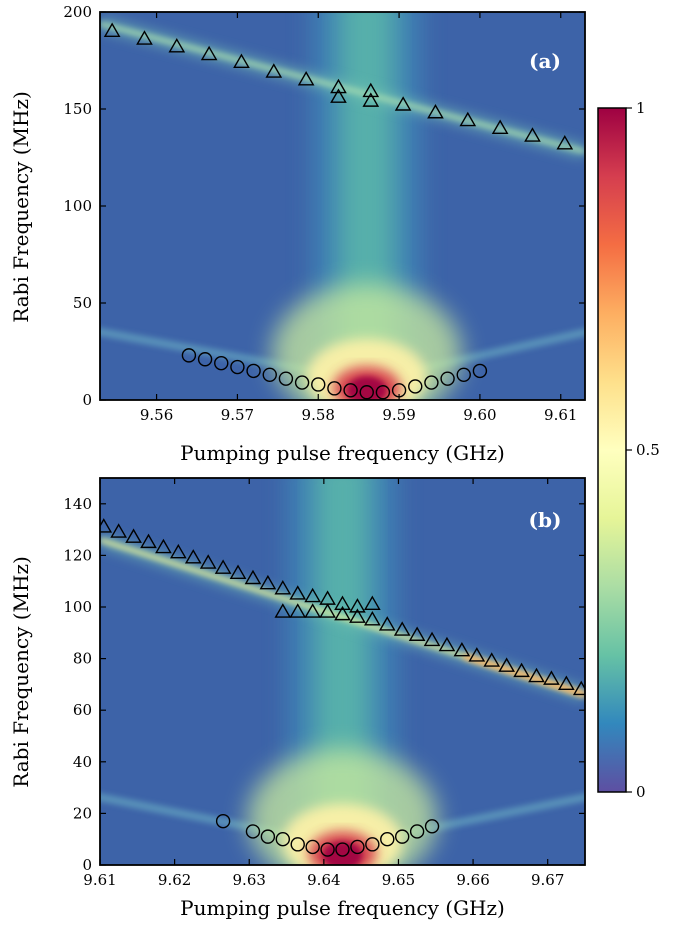  Describe the element at coordinates (77, 109) in the screenshot. I see `y-tick-label: 150` at that location.